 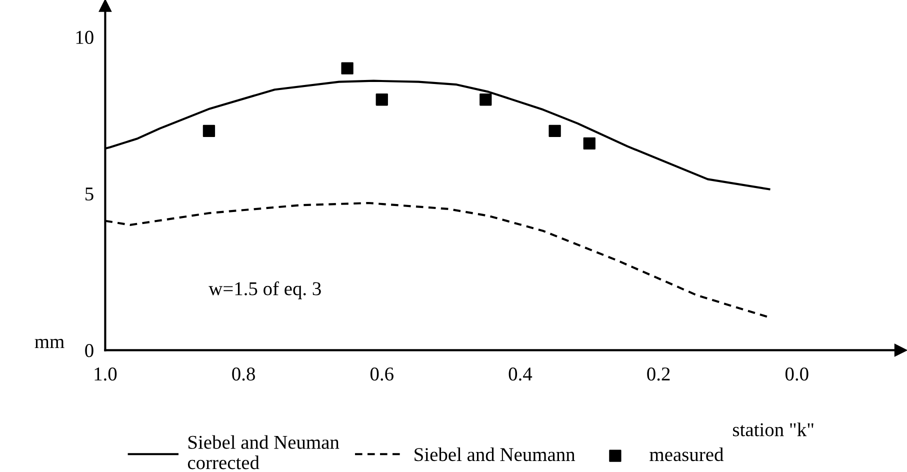 What do you see at coordinates (89, 351) in the screenshot?
I see `y-tick-label: 0` at bounding box center [89, 351].